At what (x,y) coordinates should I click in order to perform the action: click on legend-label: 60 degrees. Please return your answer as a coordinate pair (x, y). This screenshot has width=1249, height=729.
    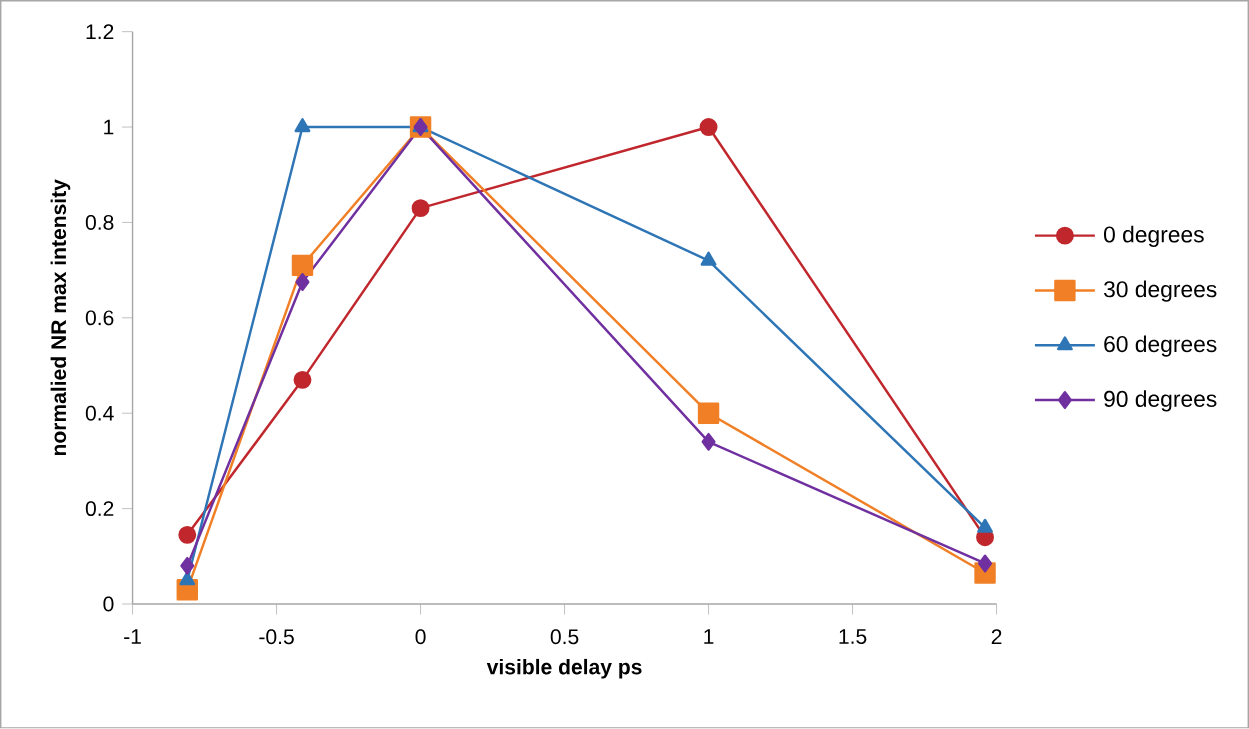
    Looking at the image, I should click on (1160, 346).